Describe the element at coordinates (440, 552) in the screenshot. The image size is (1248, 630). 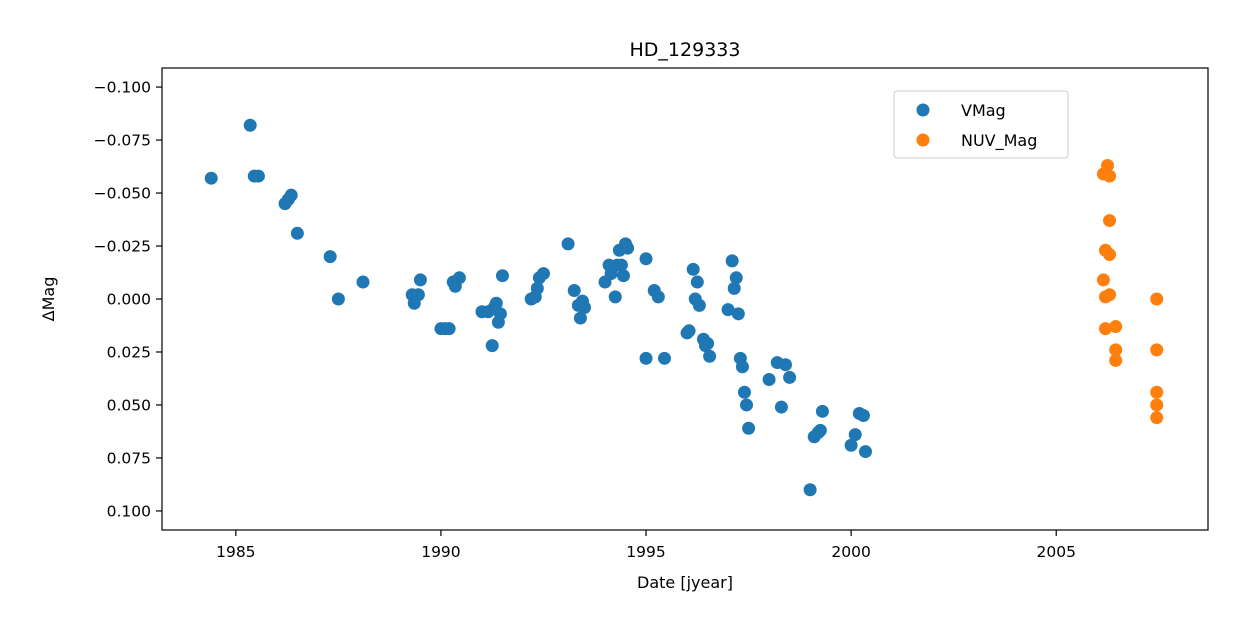
I see `x-tick-label: 1990` at that location.